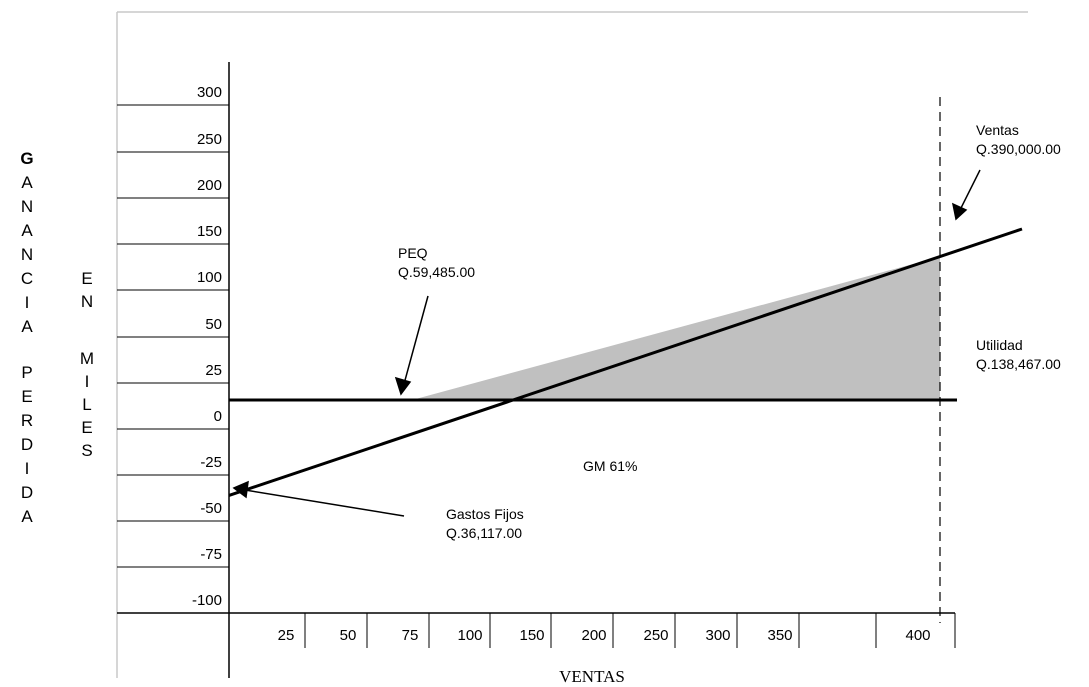 The image size is (1089, 687). I want to click on y-tick-label: 150, so click(209, 231).